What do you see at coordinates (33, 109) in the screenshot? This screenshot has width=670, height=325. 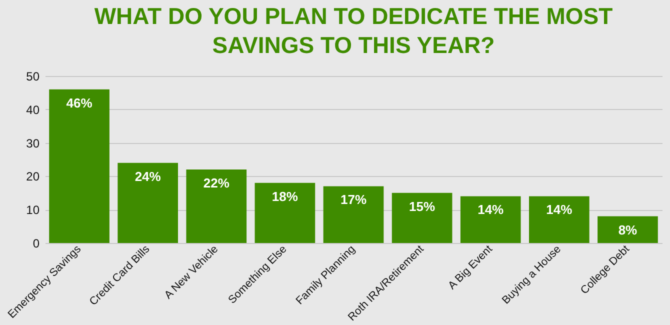 I see `y-tick-label: 40` at bounding box center [33, 109].